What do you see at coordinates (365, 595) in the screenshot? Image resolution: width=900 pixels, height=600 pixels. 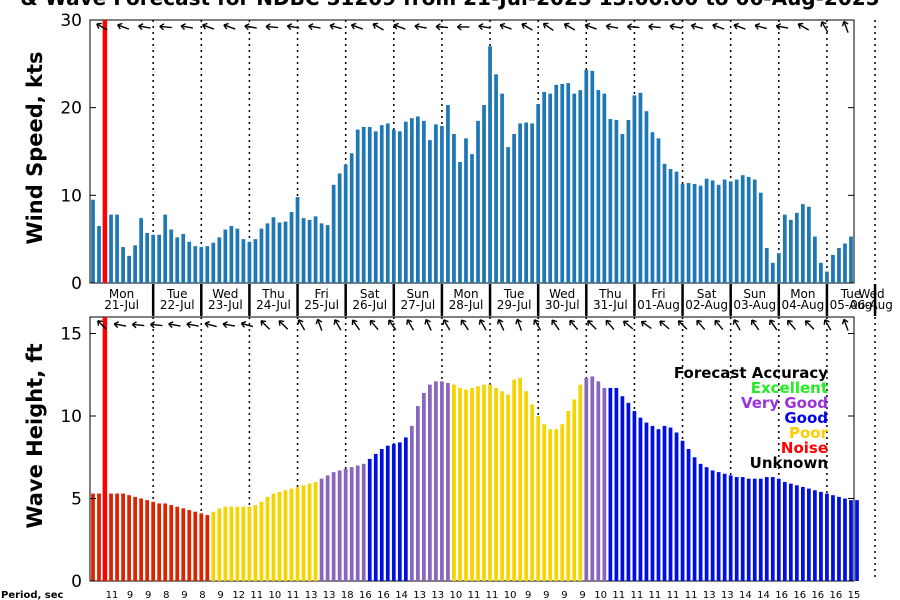 I see `period-value: 16` at bounding box center [365, 595].